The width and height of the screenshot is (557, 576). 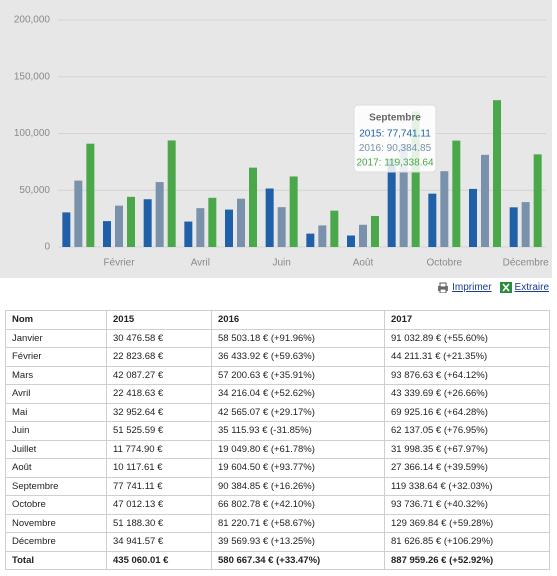 What do you see at coordinates (32, 133) in the screenshot?
I see `y-tick-label: 100,000` at bounding box center [32, 133].